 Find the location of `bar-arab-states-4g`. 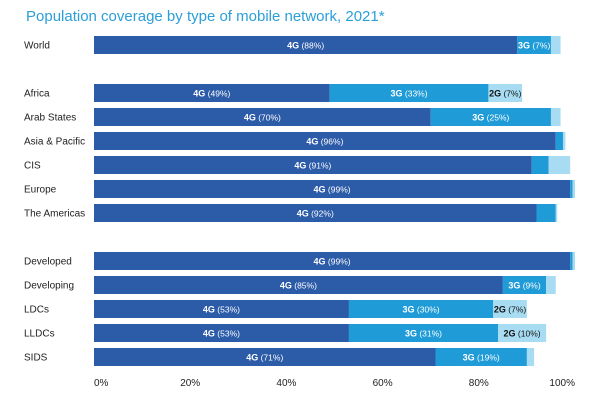

bar-arab-states-4g is located at coordinates (262, 117).